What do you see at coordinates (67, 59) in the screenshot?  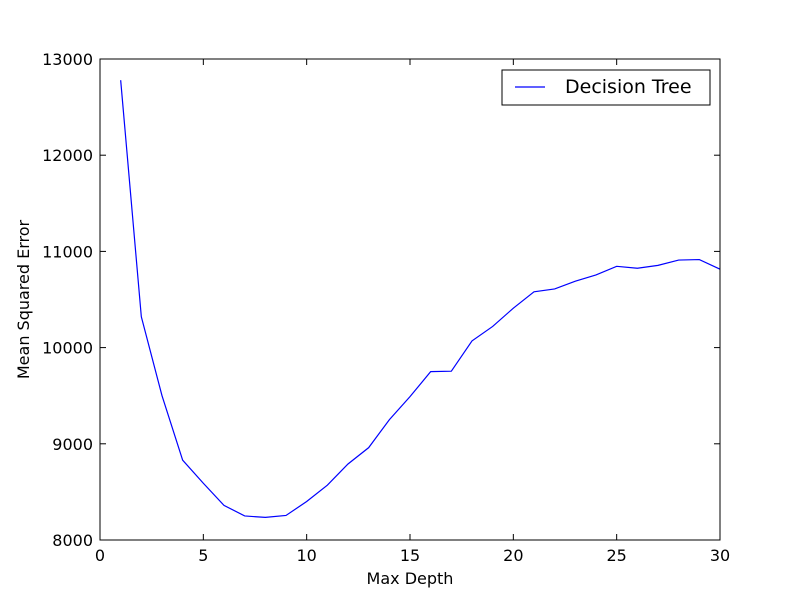 I see `y-tick-label: 13000` at bounding box center [67, 59].